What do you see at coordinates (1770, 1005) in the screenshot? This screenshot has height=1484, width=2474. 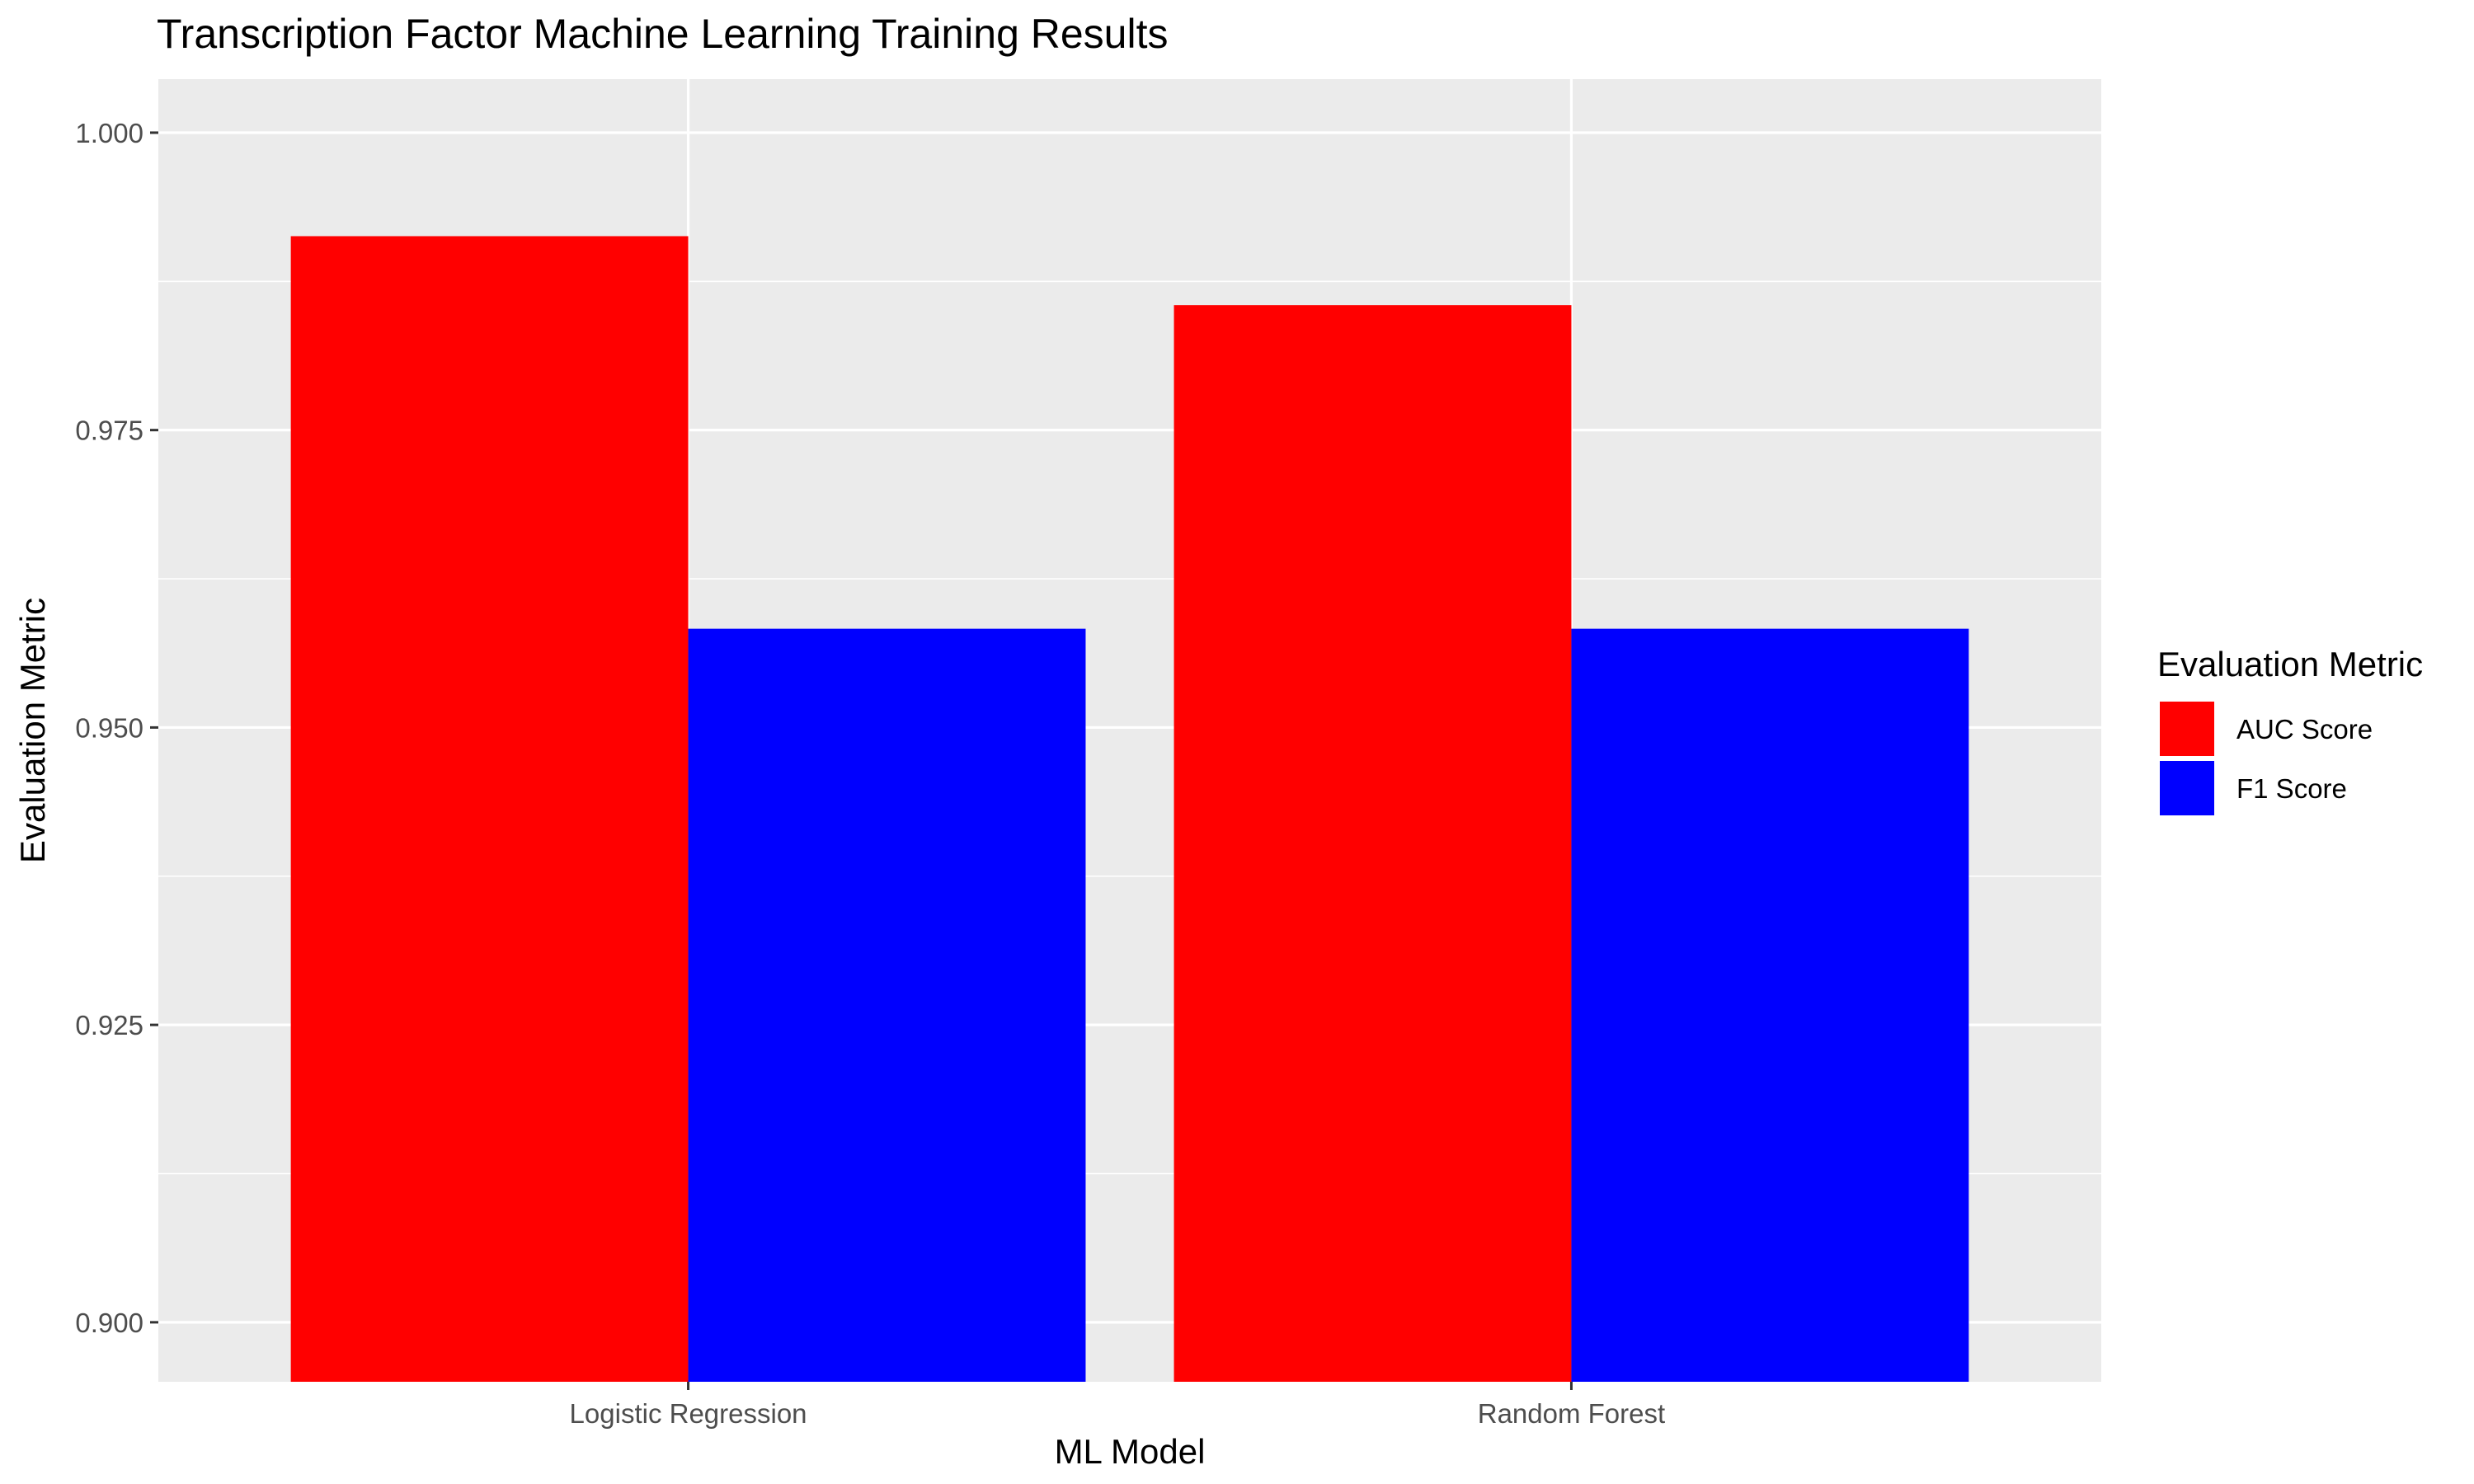 I see `bar-f1-score-random-forest` at bounding box center [1770, 1005].